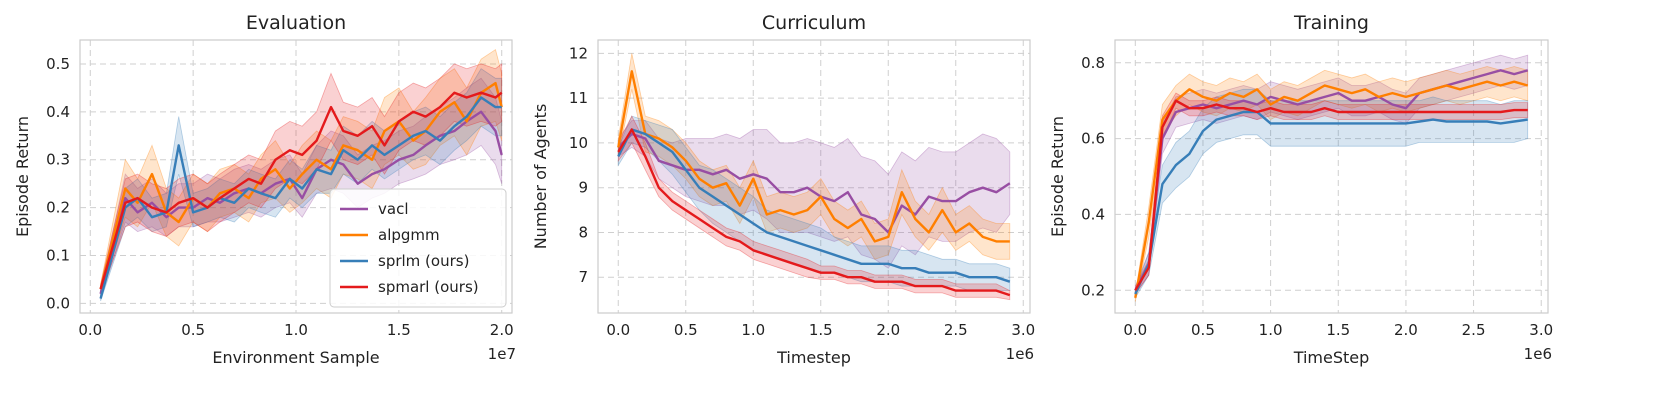 The image size is (1661, 403). Describe the element at coordinates (578, 98) in the screenshot. I see `y-tick-label: 11` at that location.